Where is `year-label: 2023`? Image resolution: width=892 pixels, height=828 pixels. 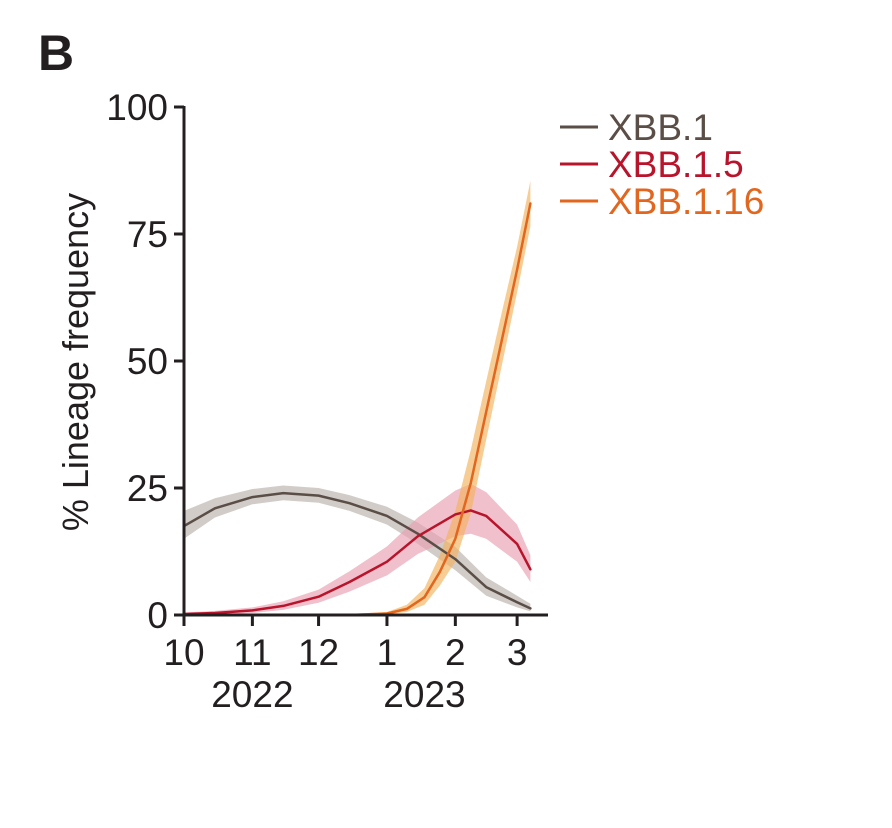
year-label: 2023 is located at coordinates (424, 694).